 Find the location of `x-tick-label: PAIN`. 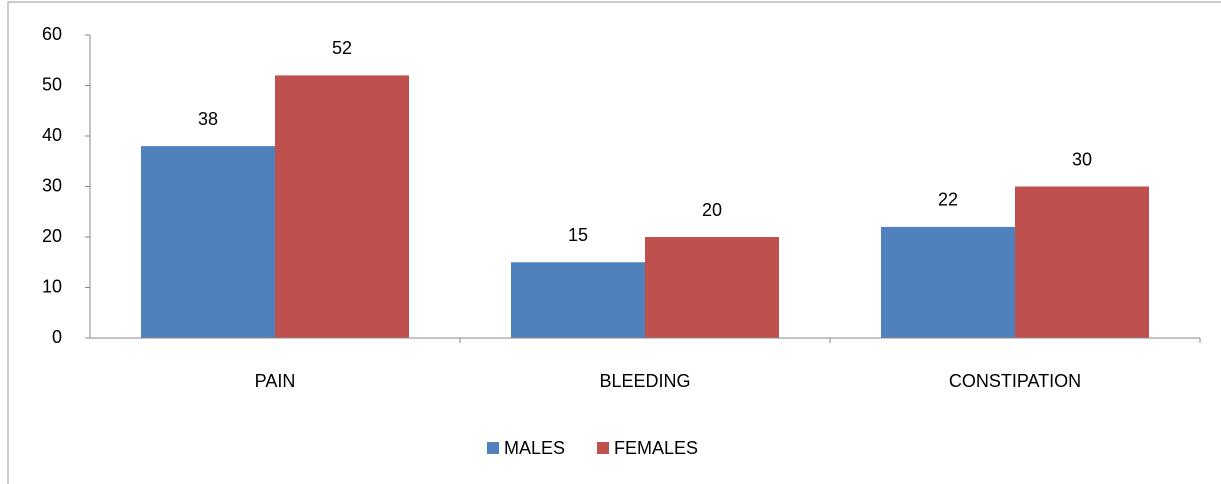

x-tick-label: PAIN is located at coordinates (275, 381).